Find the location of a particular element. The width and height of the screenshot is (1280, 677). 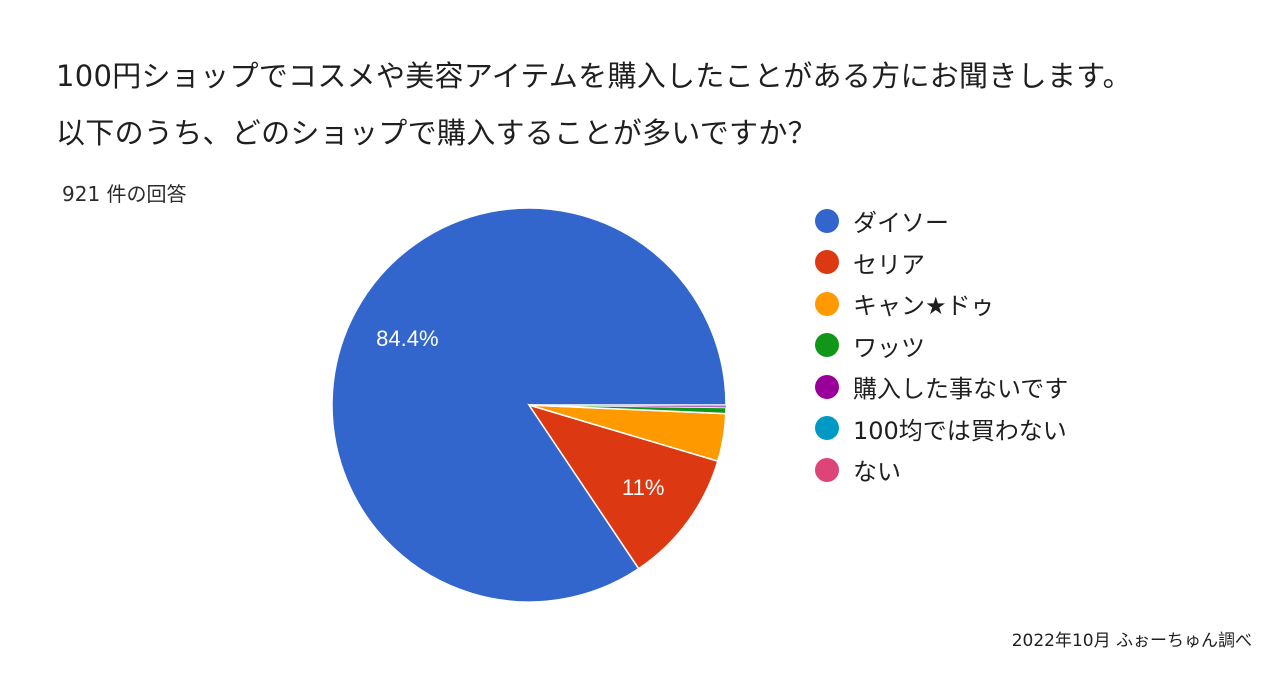

legend-label-5: 購入した事ないです is located at coordinates (961, 389).